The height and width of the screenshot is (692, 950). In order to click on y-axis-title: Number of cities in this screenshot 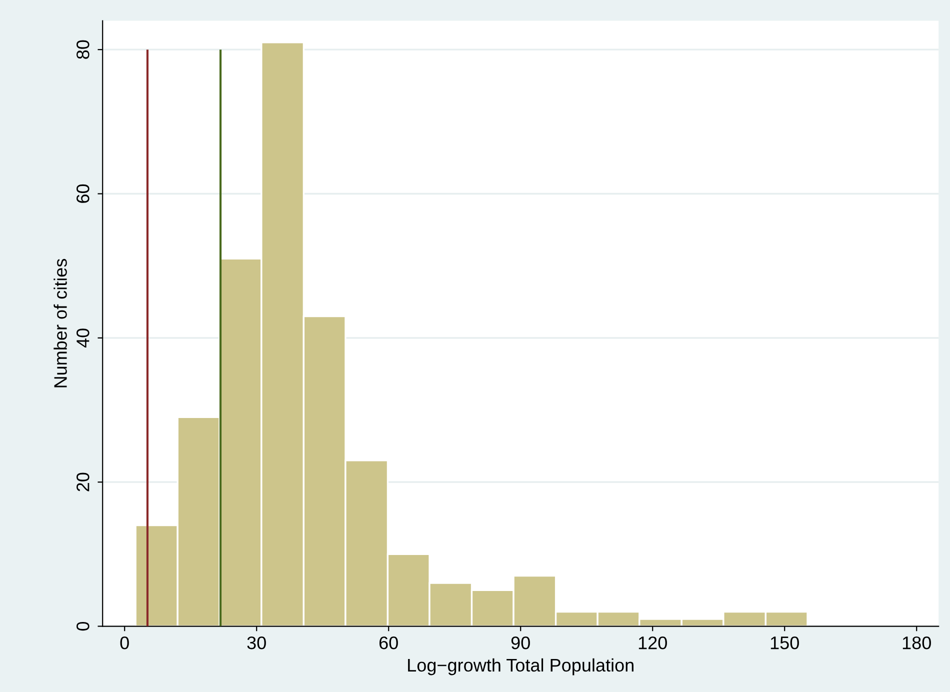, I will do `click(60, 323)`.